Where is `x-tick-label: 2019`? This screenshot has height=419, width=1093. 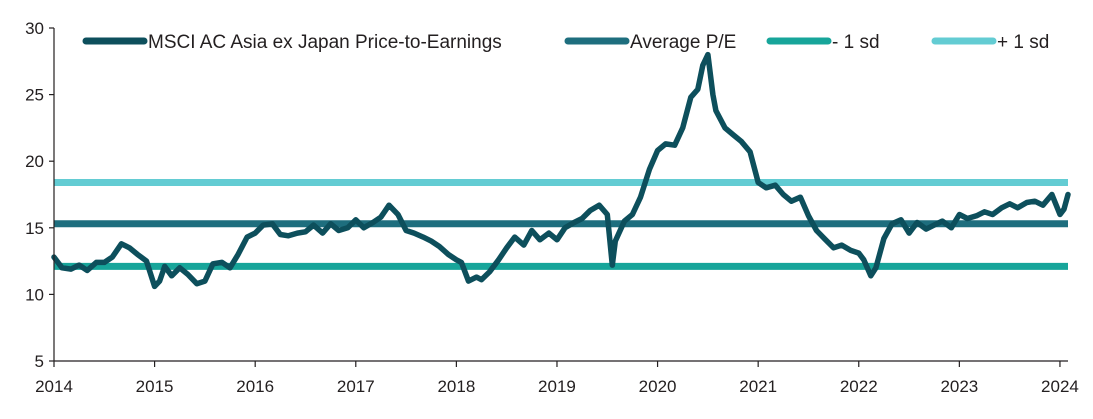 x-tick-label: 2019 is located at coordinates (557, 386).